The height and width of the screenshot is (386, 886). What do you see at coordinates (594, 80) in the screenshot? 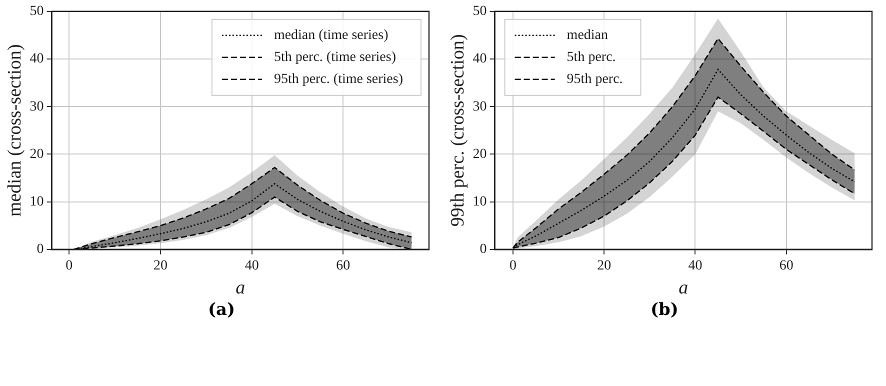
I see `legend-label: 95th perc.` at bounding box center [594, 80].